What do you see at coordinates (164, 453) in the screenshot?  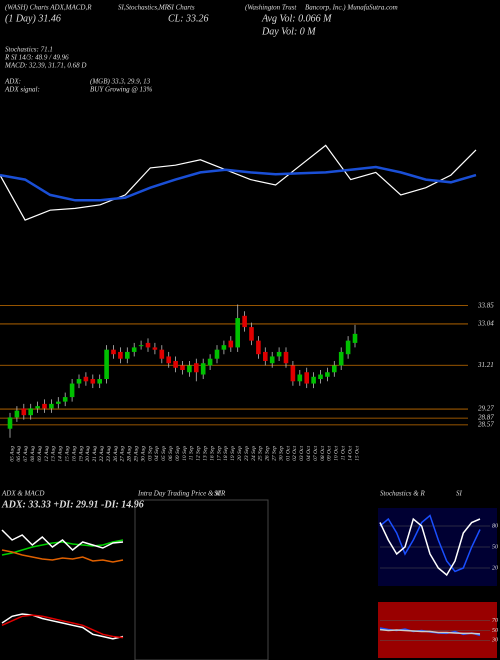 I see `date-label: 05 Sep` at bounding box center [164, 453].